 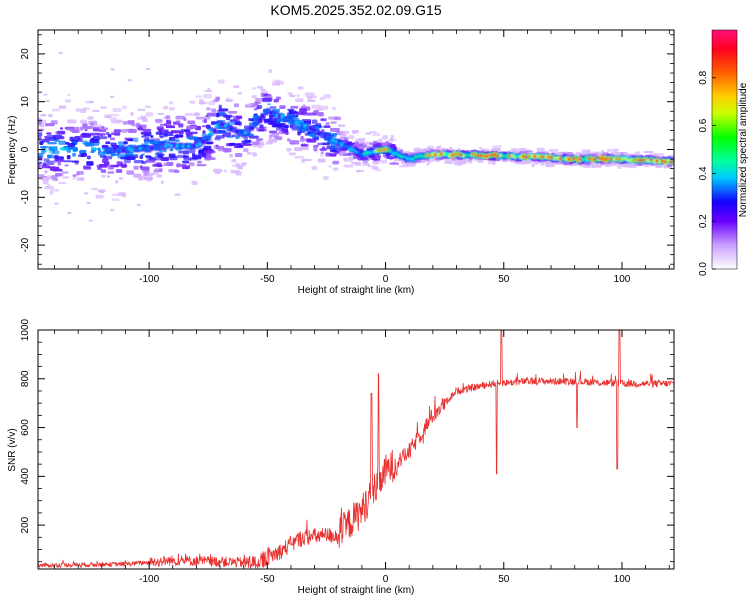 I want to click on colorbar-tick-label: 0.2, so click(x=703, y=221).